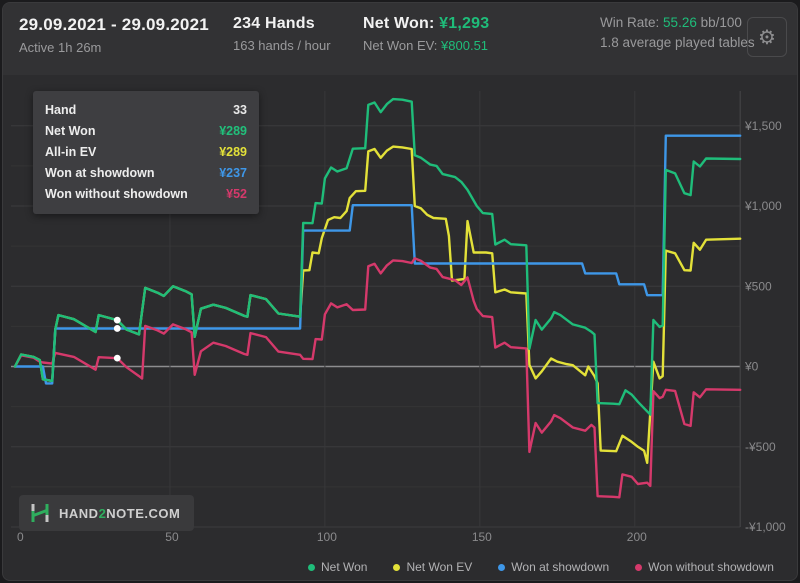 This screenshot has width=800, height=583. I want to click on win-rate-value: 55.26, so click(680, 22).